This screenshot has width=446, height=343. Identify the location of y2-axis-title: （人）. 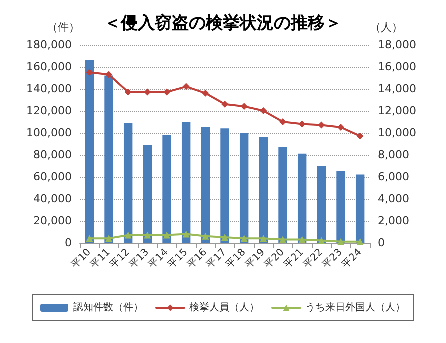
(386, 27).